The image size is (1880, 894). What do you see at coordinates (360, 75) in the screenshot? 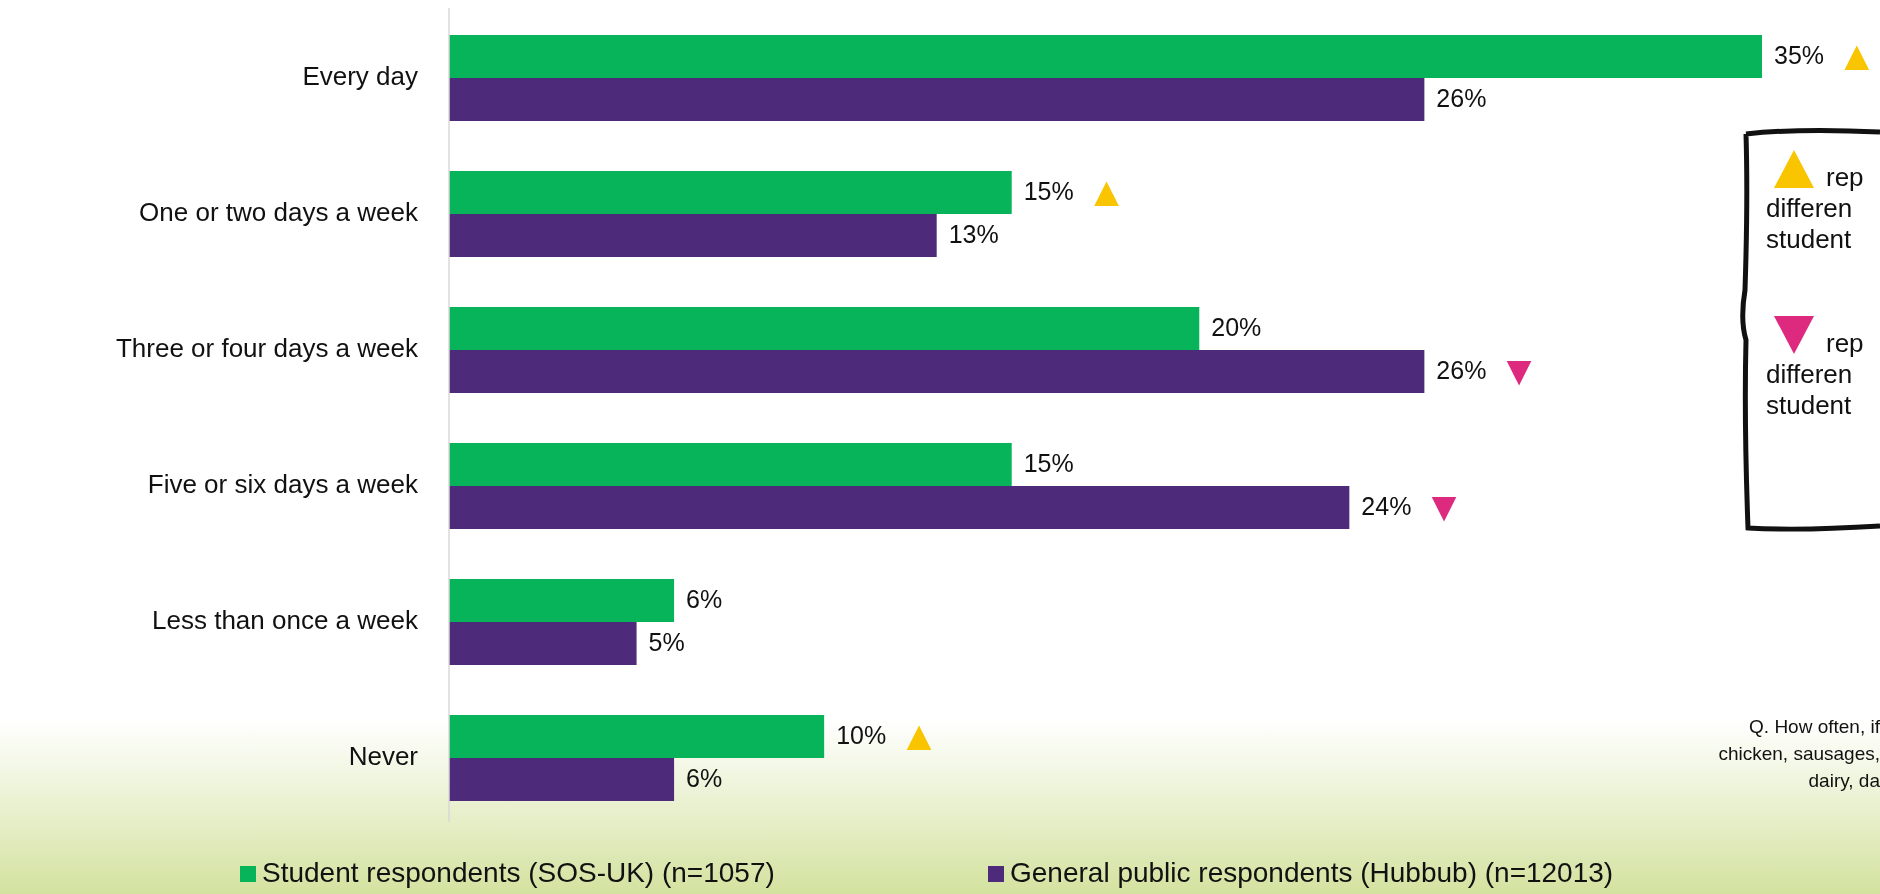
I see `y-tick-label: Every day` at bounding box center [360, 75].